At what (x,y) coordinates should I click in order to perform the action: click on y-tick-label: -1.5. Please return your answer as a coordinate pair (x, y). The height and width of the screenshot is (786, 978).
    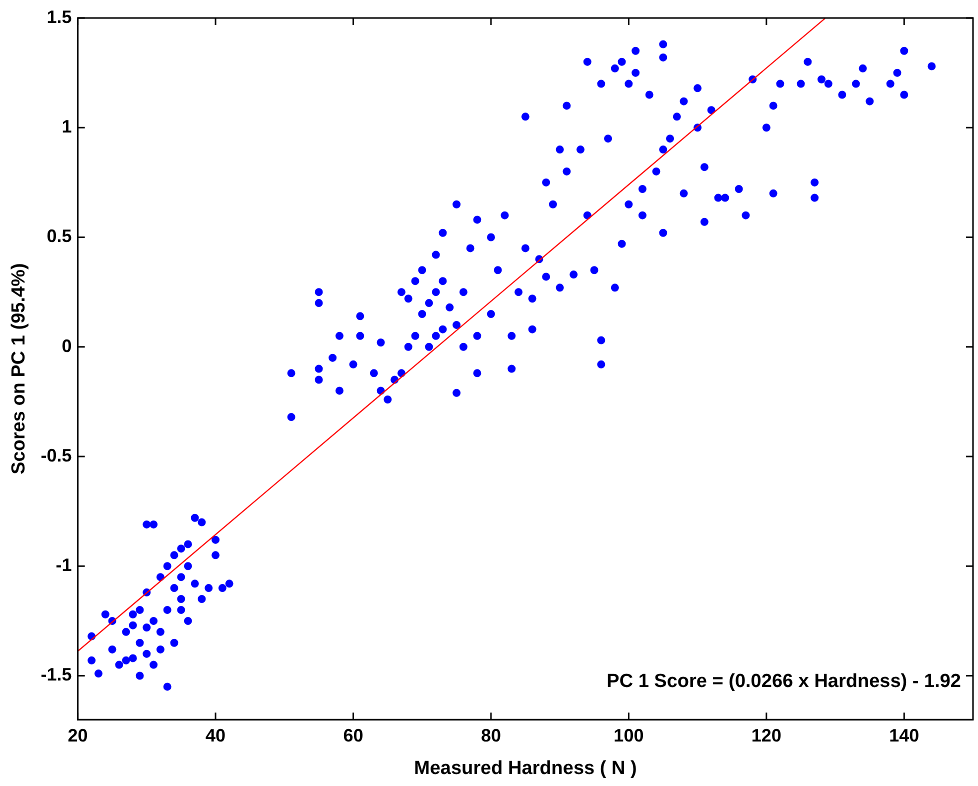
    Looking at the image, I should click on (56, 674).